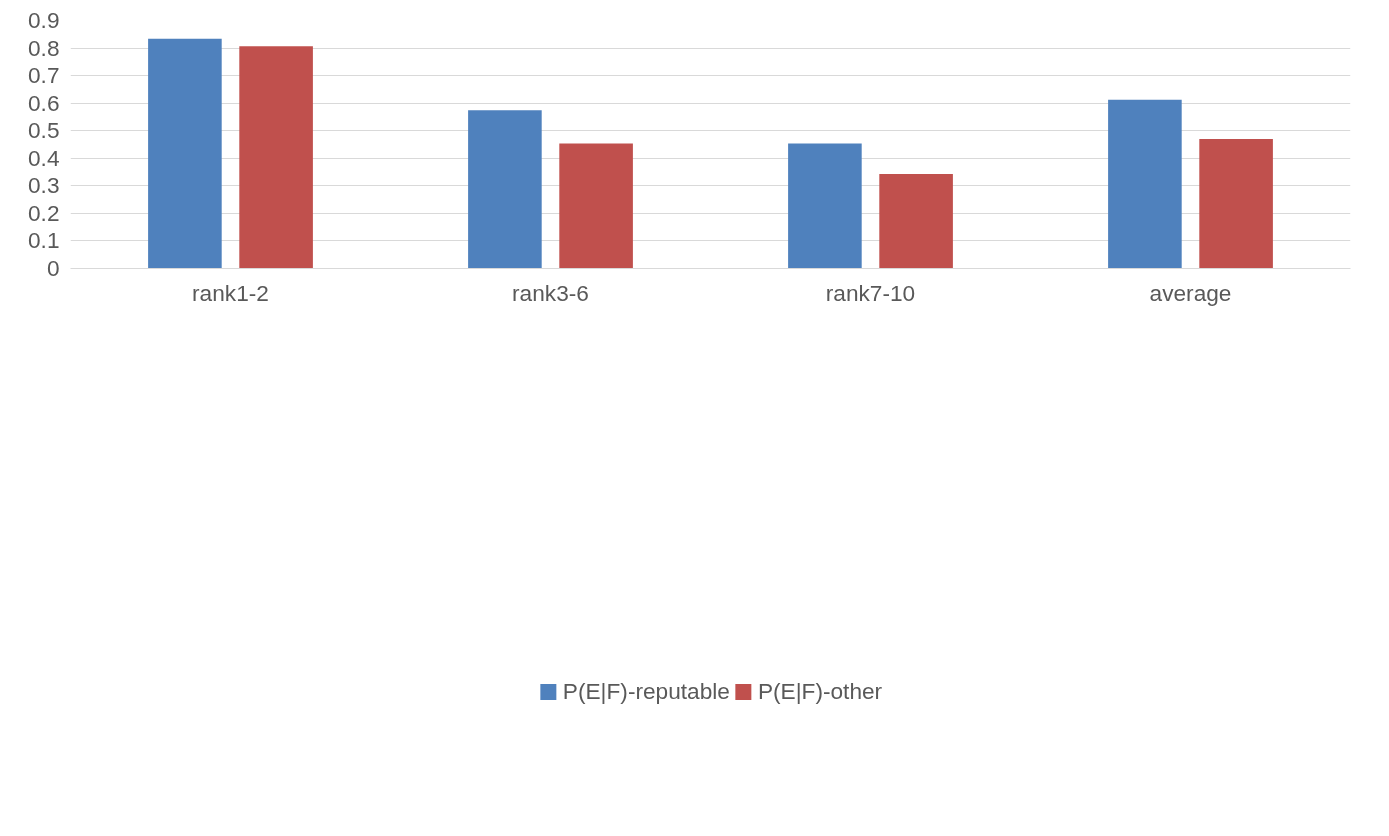 The width and height of the screenshot is (1389, 836). I want to click on x-tick-label: average, so click(1190, 292).